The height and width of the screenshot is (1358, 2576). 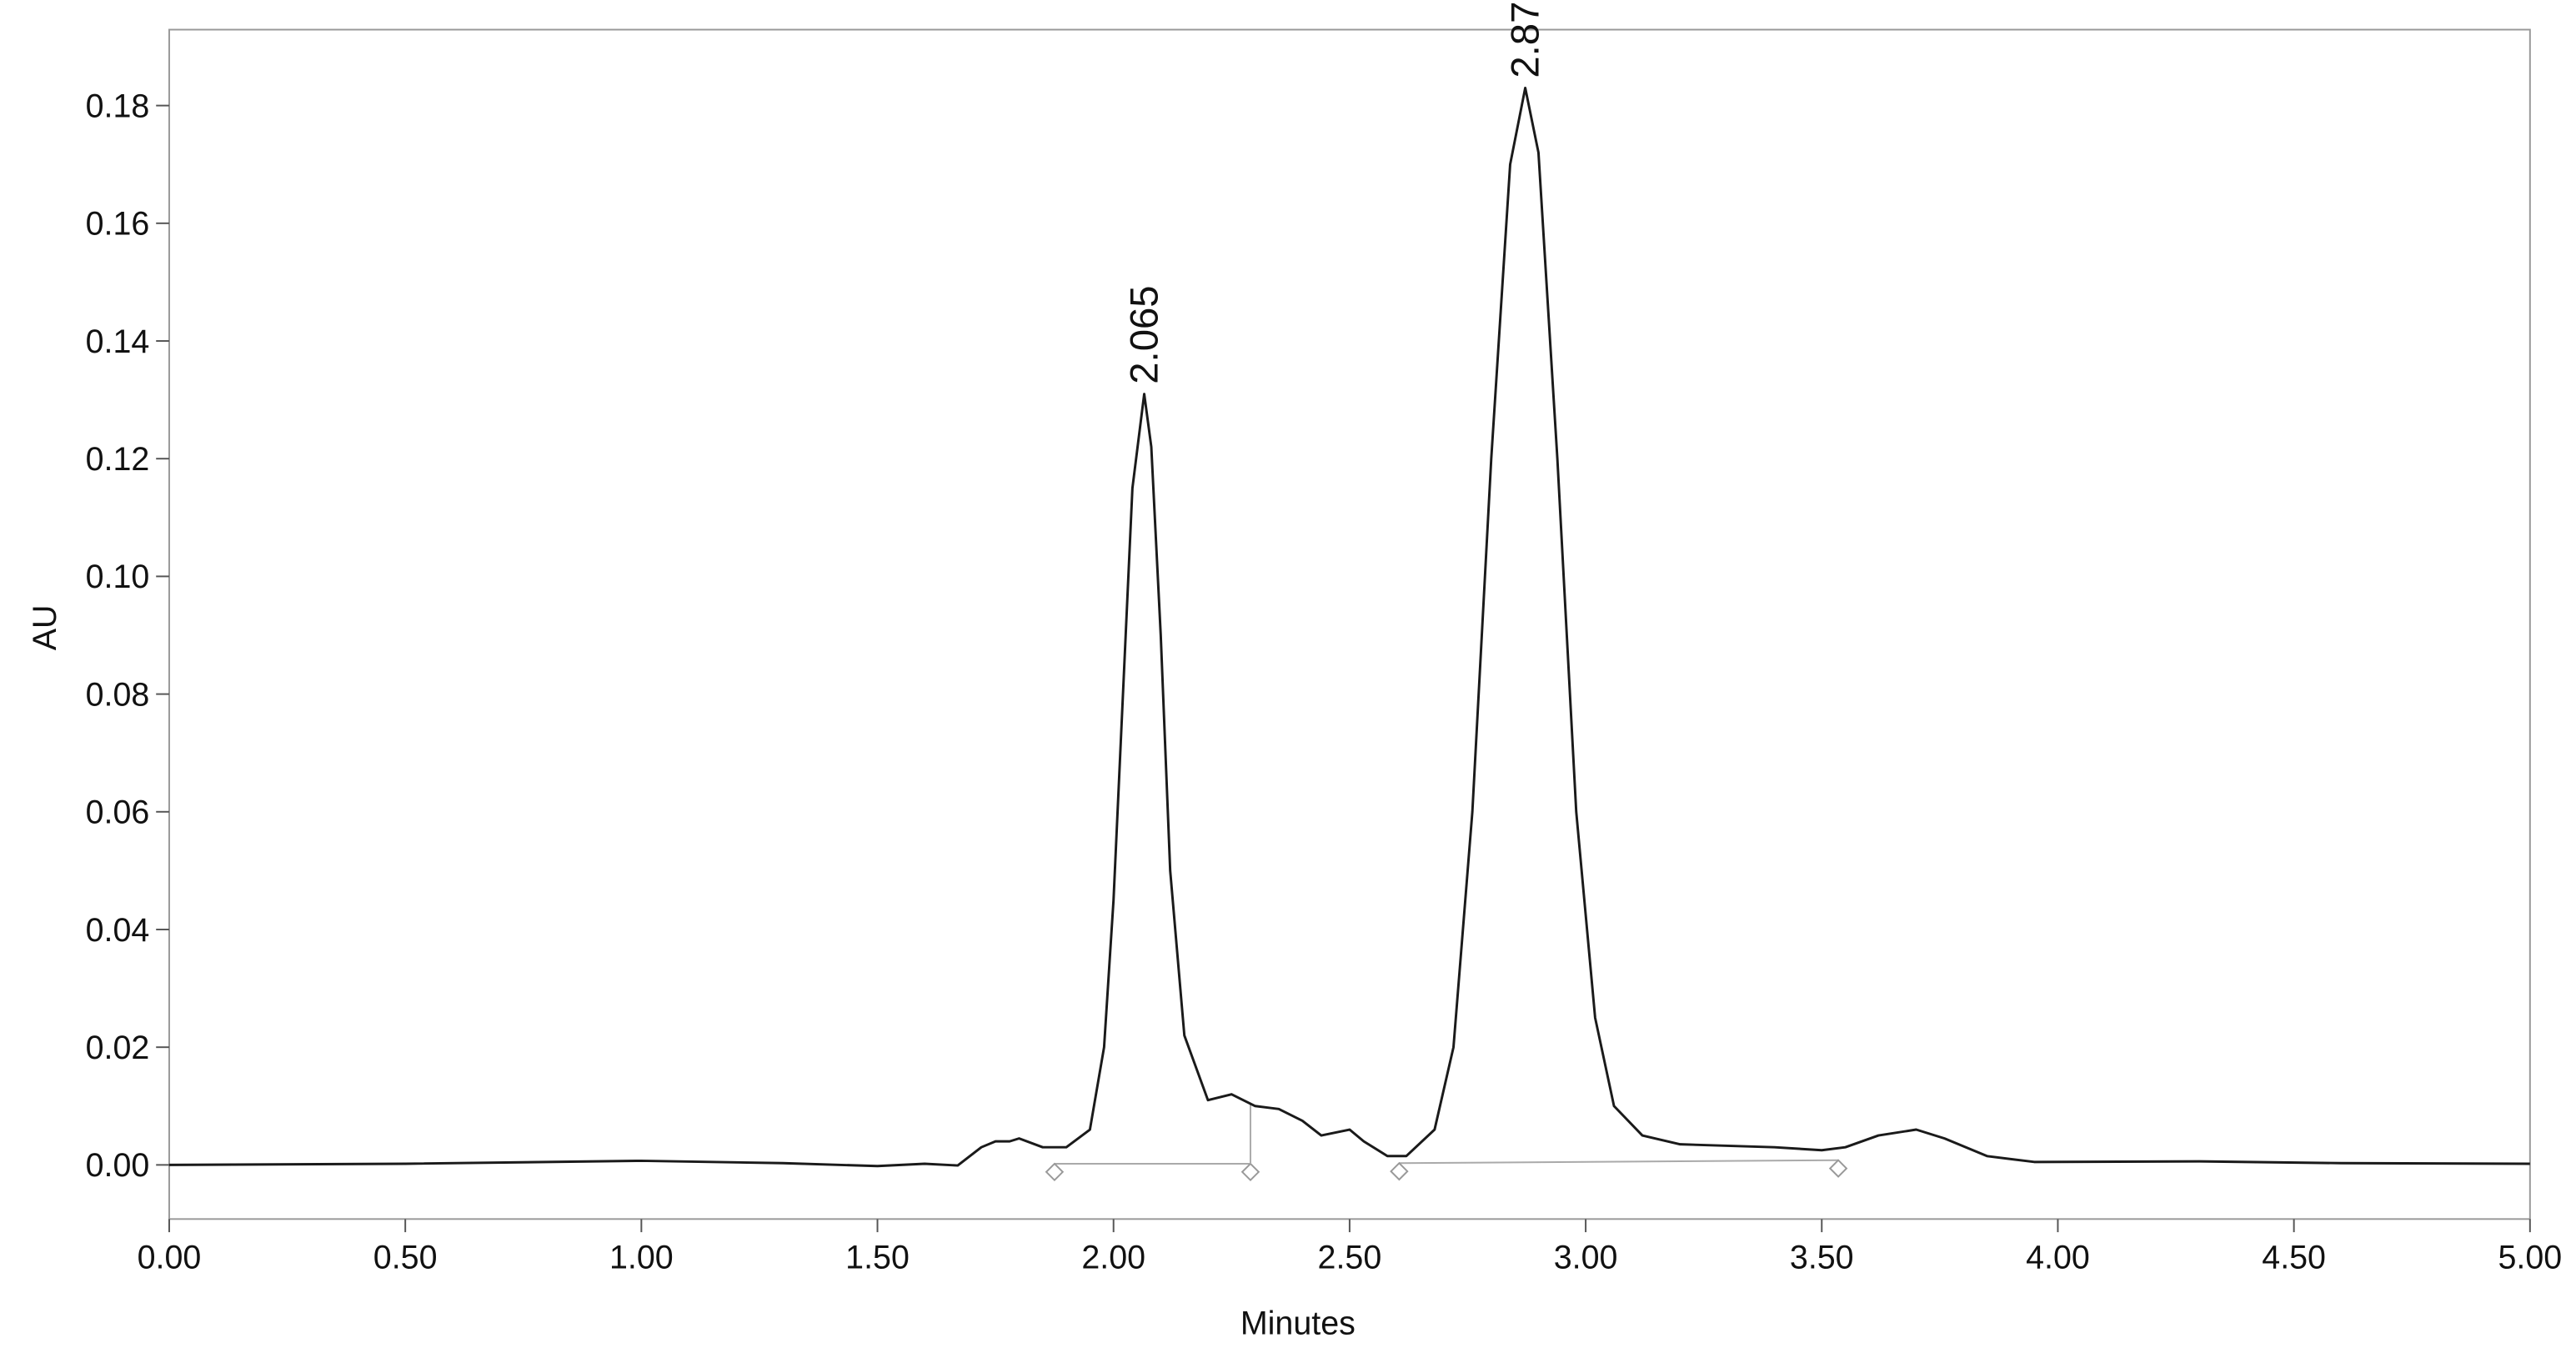 What do you see at coordinates (45, 628) in the screenshot?
I see `y-axis-label: AU` at bounding box center [45, 628].